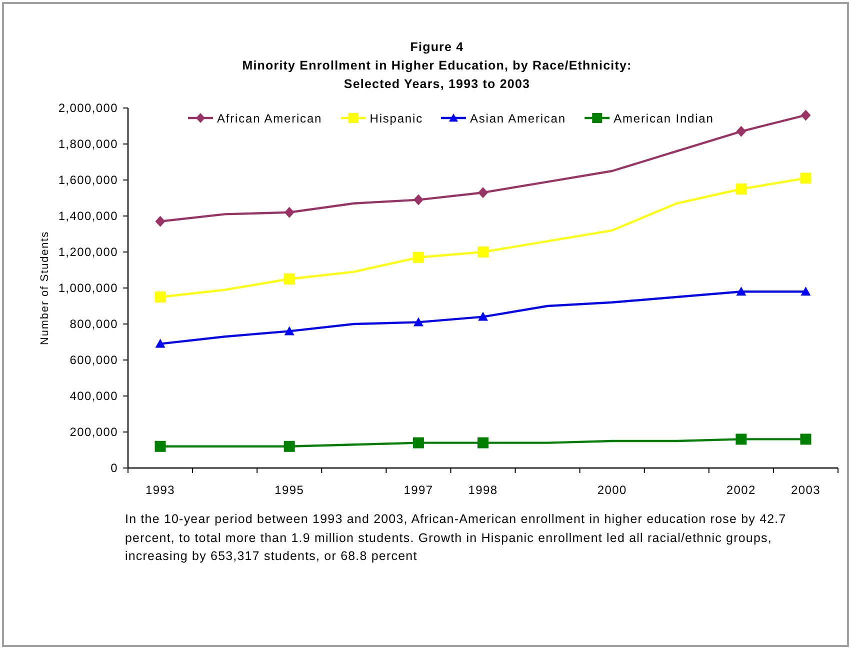 The image size is (851, 649). I want to click on legend-label: African American, so click(269, 119).